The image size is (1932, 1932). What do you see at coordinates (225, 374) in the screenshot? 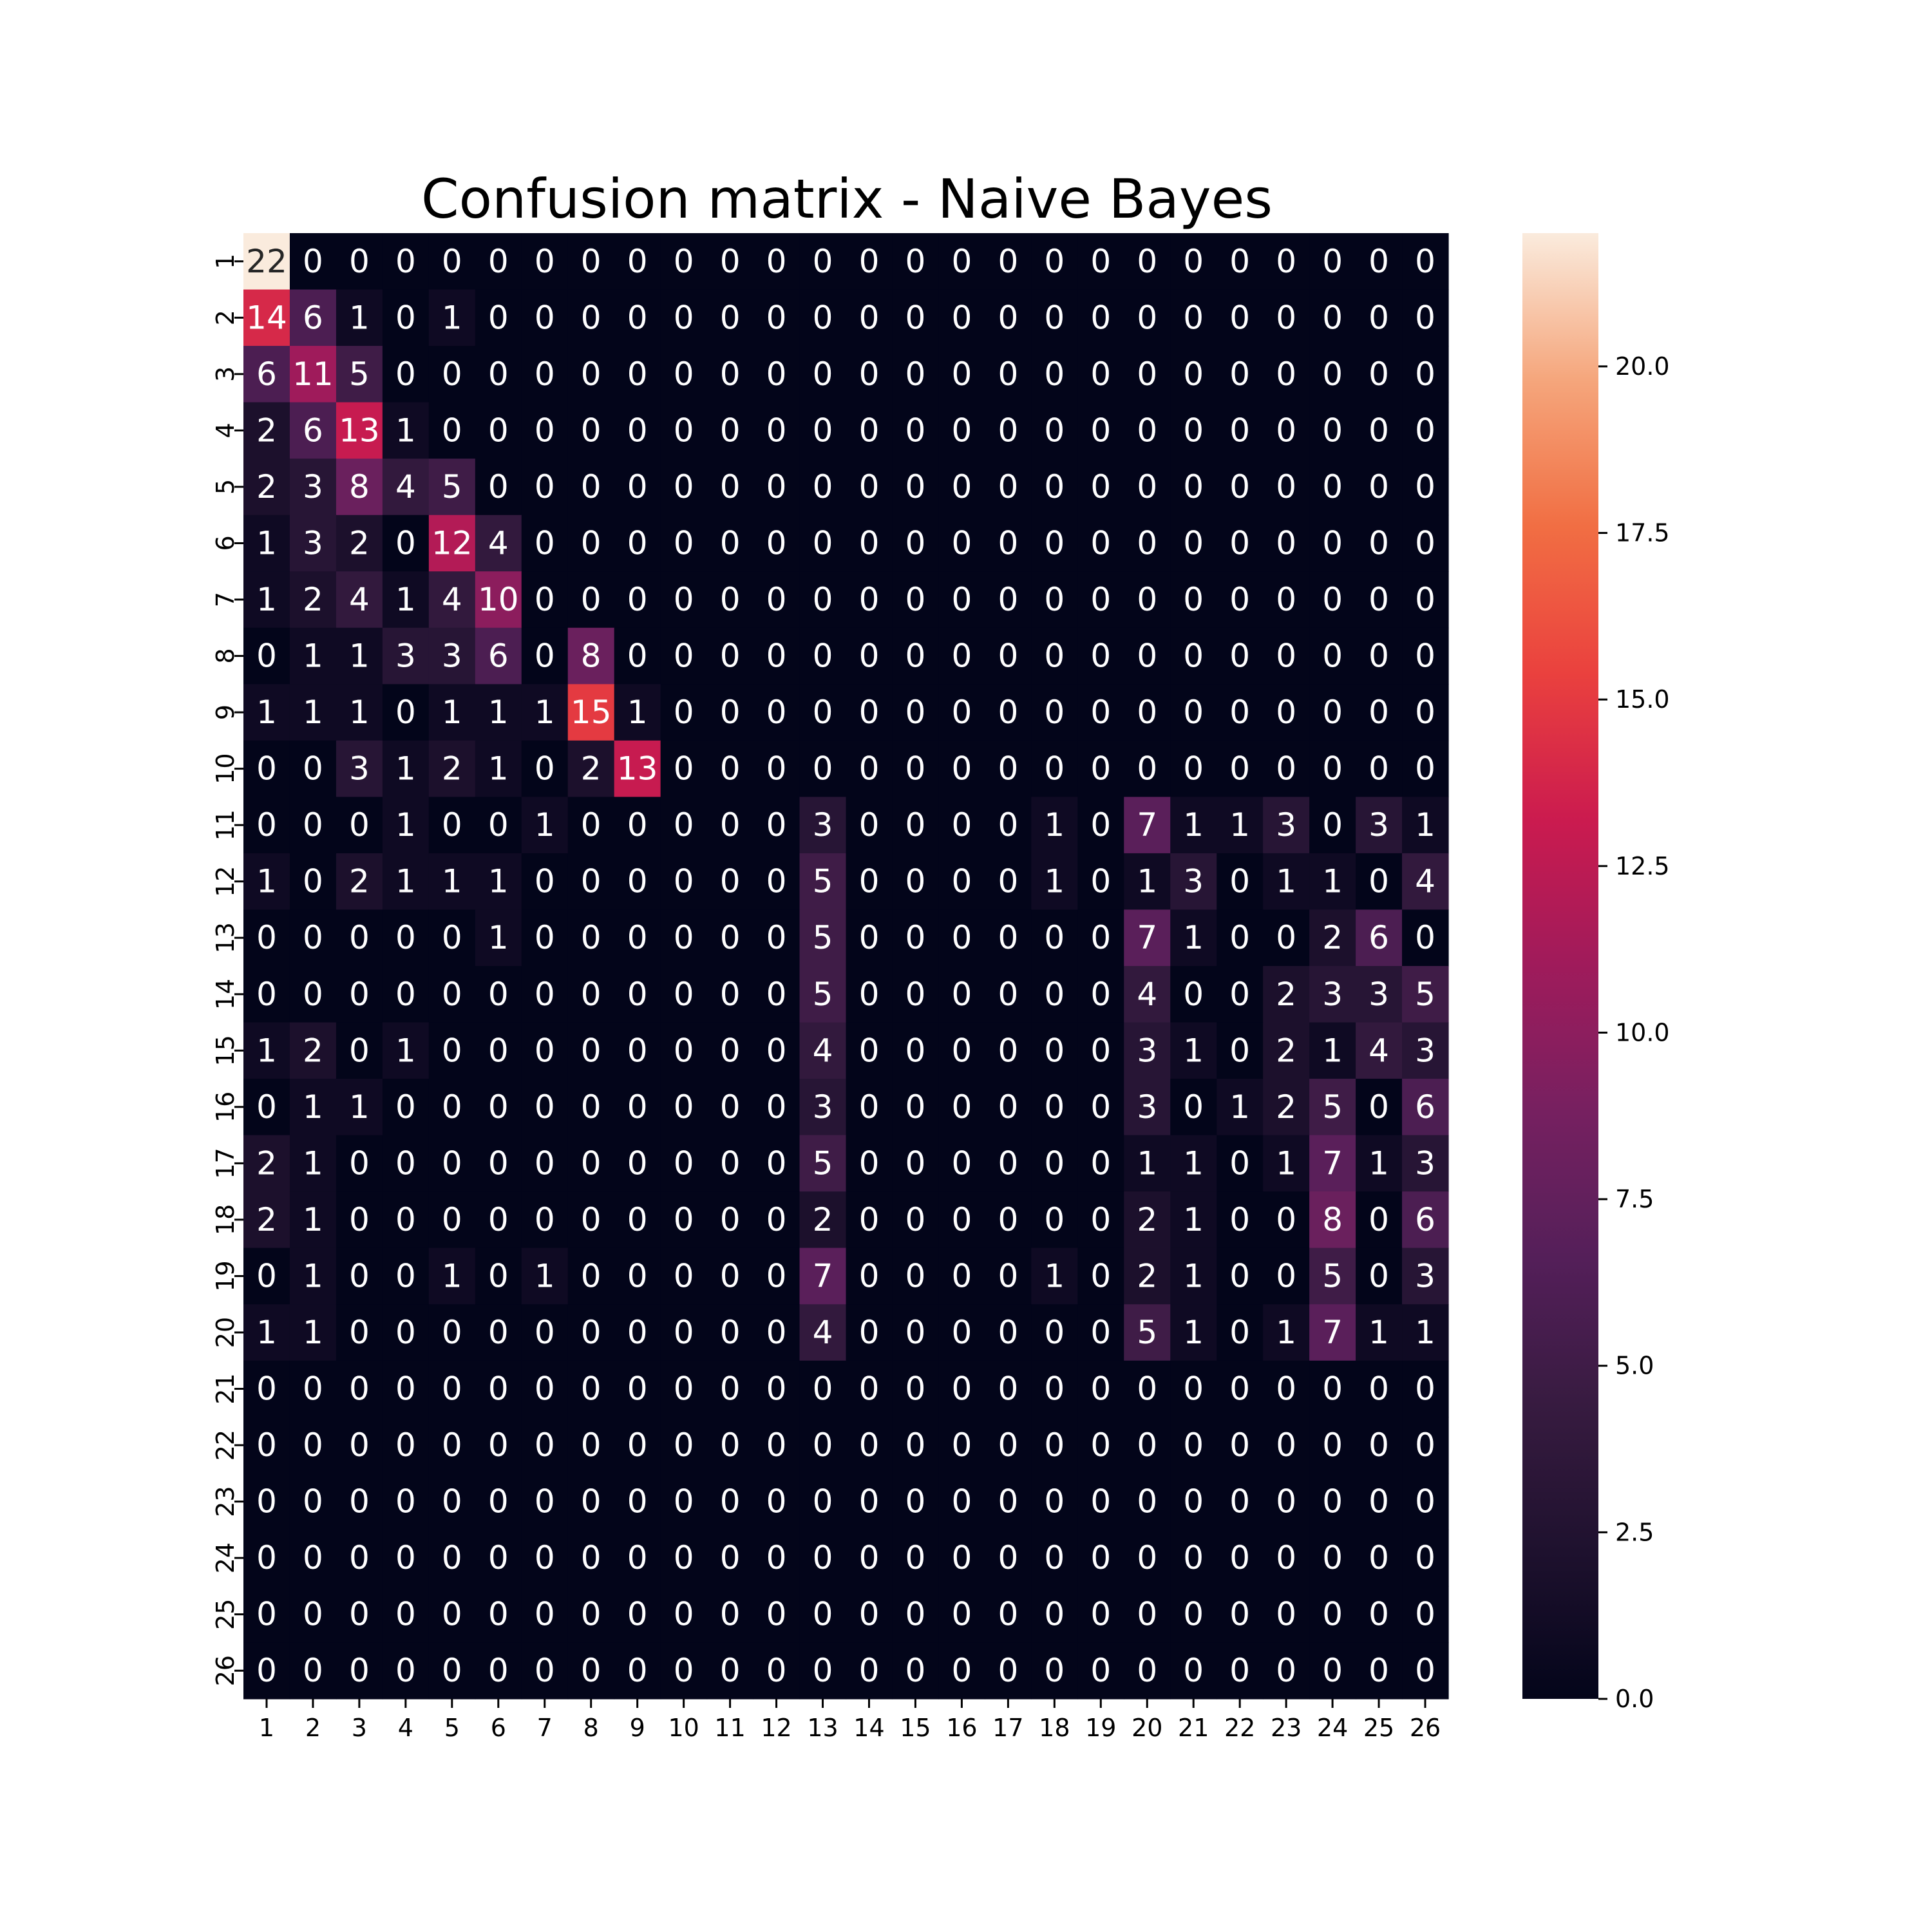
I see `y-tick-label: 3` at bounding box center [225, 374].